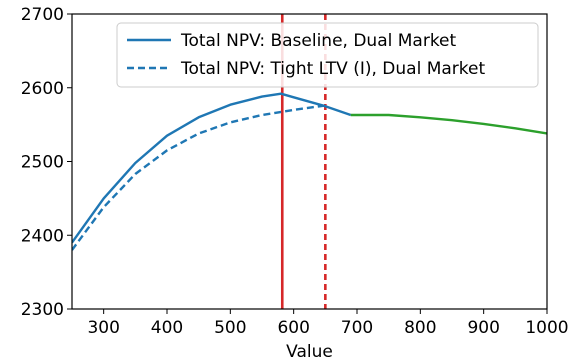 The image size is (576, 364). Describe the element at coordinates (42, 163) in the screenshot. I see `y-tick-label: 2500` at that location.